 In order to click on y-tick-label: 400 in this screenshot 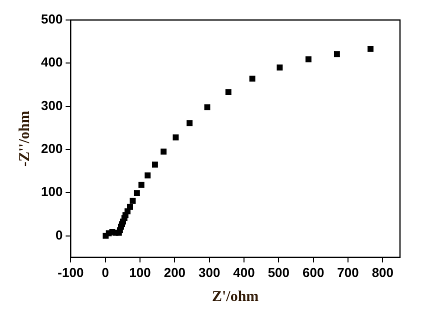, I will do `click(51, 62)`.